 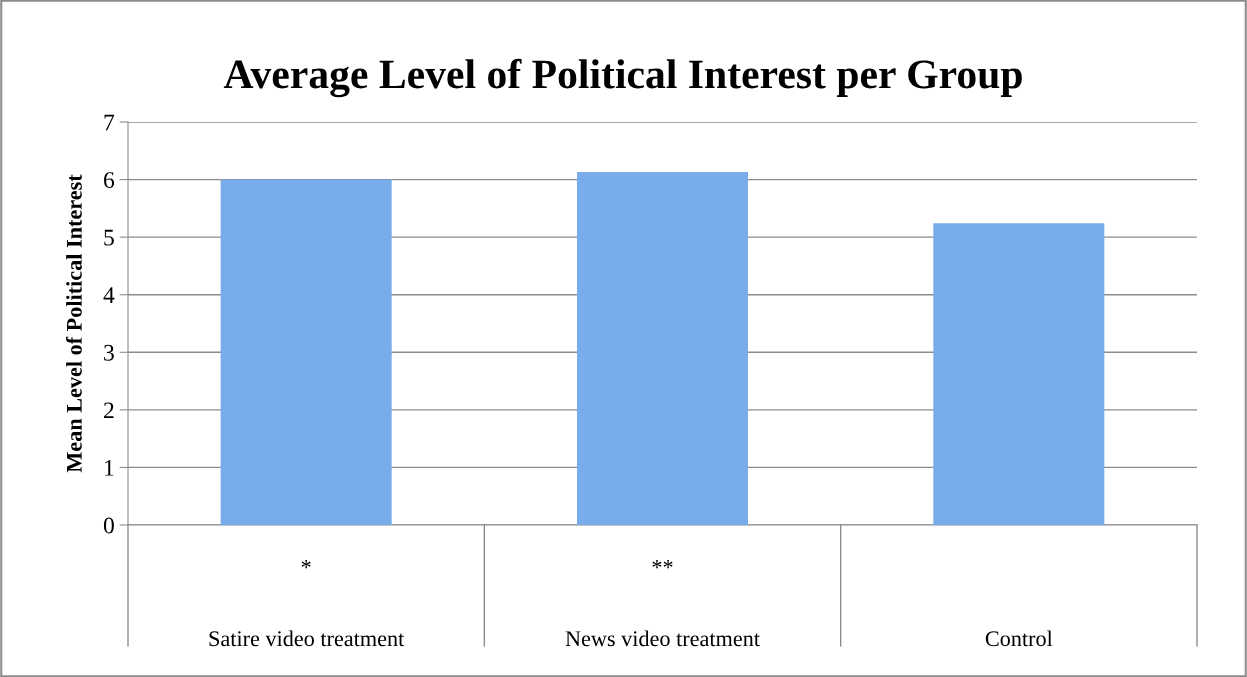 What do you see at coordinates (109, 410) in the screenshot?
I see `y-tick-label: 2` at bounding box center [109, 410].